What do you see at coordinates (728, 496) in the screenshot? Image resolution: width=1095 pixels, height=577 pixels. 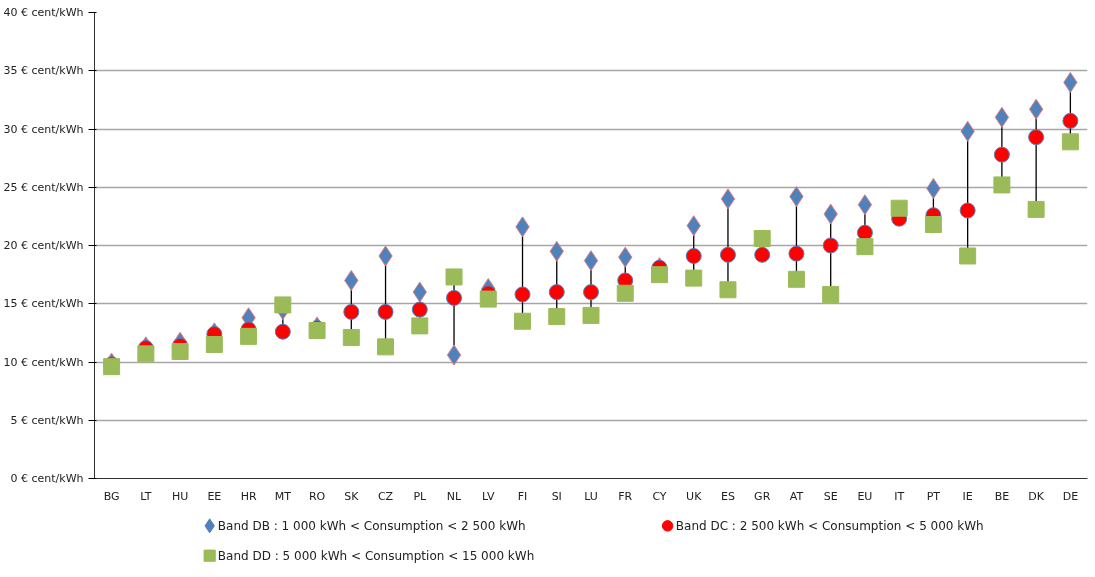 I see `x-tick-label: ES` at bounding box center [728, 496].